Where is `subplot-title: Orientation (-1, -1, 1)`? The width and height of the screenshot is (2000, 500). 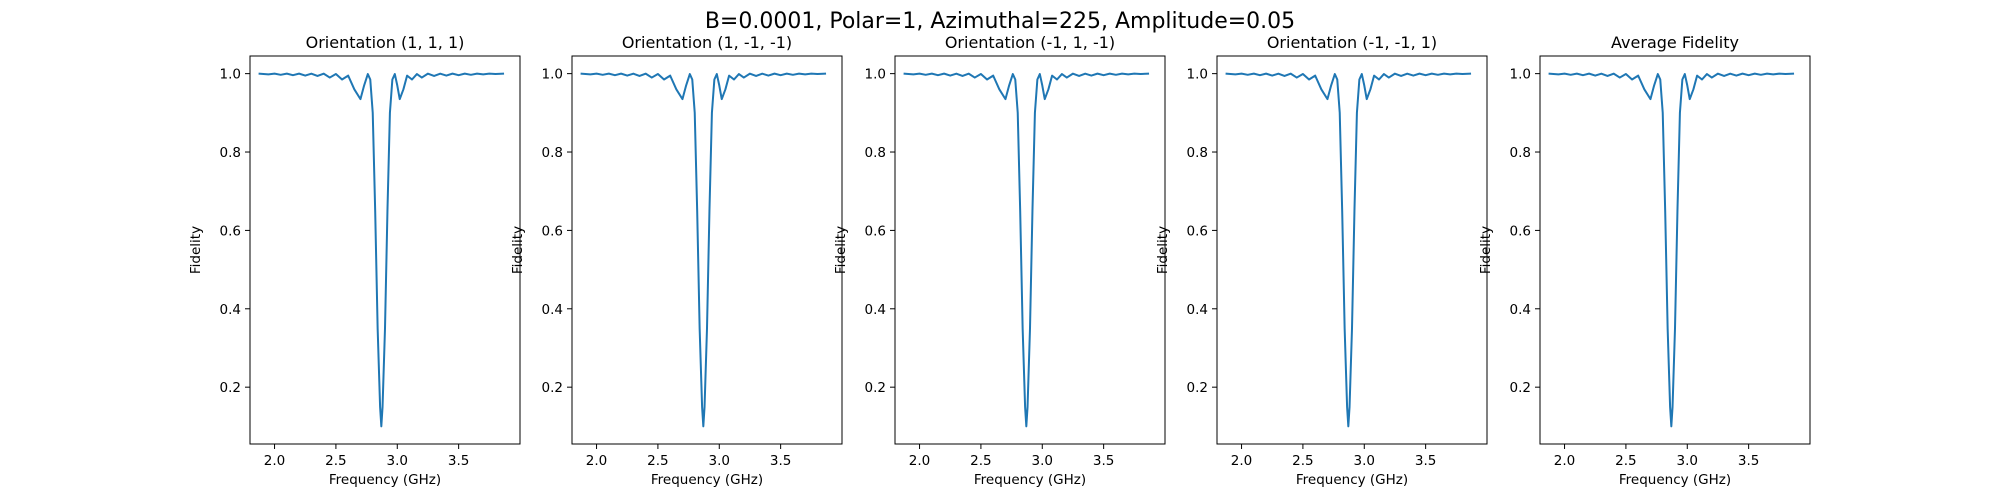 subplot-title: Orientation (-1, -1, 1) is located at coordinates (1352, 42).